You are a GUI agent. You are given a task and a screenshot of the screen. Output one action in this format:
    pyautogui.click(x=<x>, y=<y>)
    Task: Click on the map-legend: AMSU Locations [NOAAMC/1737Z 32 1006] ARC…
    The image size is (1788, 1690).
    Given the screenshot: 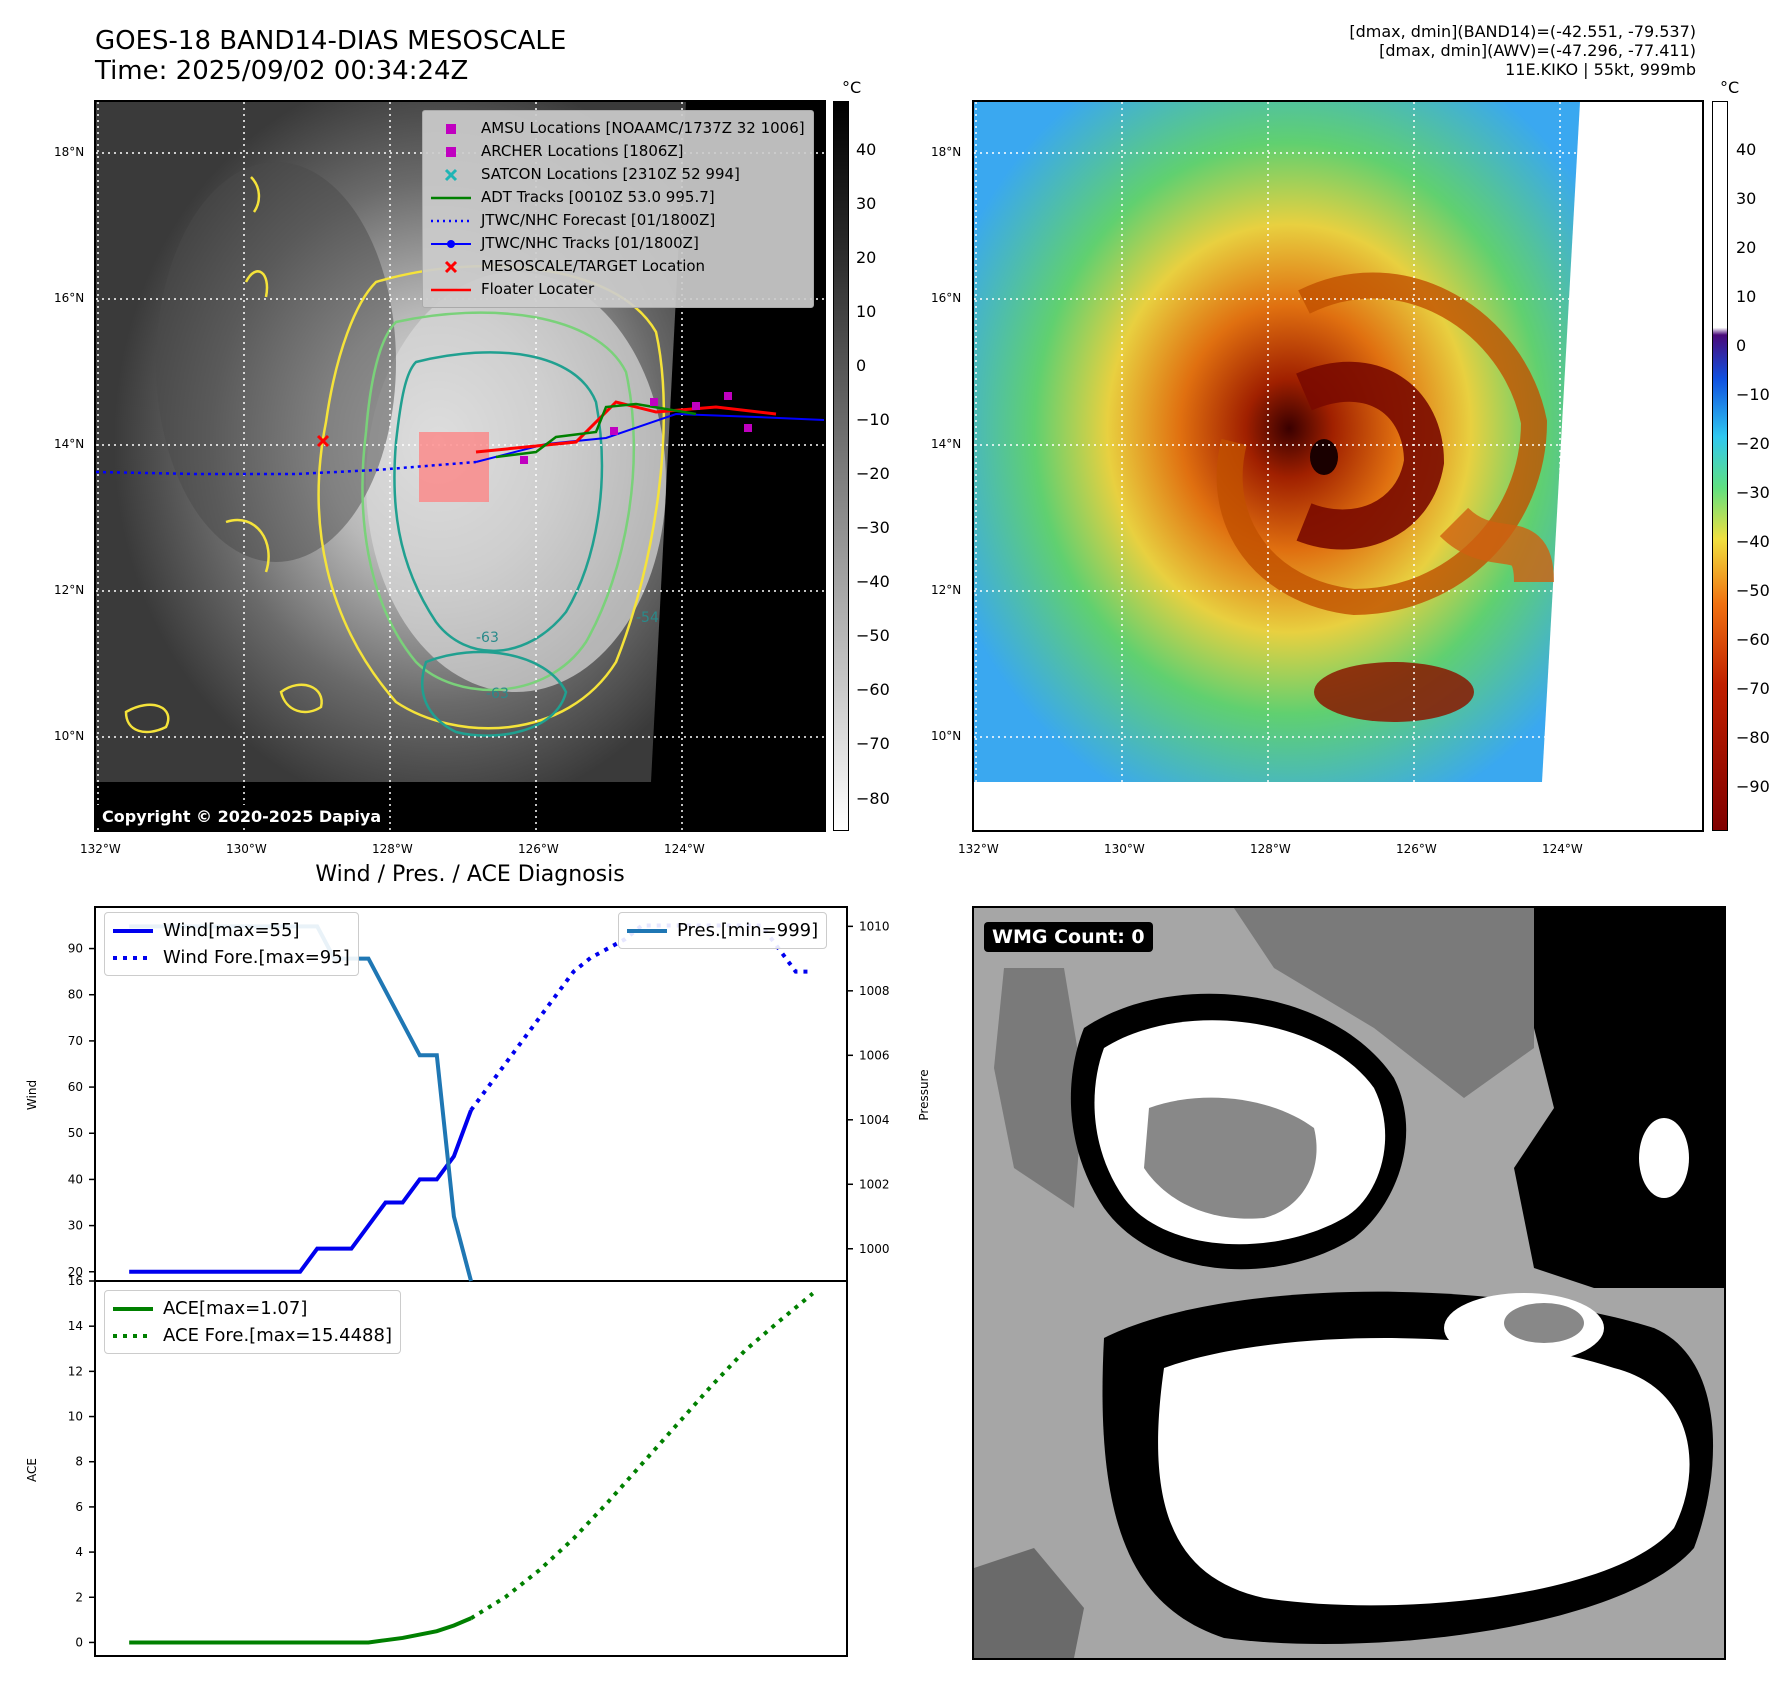 What is the action you would take?
    pyautogui.click(x=618, y=209)
    